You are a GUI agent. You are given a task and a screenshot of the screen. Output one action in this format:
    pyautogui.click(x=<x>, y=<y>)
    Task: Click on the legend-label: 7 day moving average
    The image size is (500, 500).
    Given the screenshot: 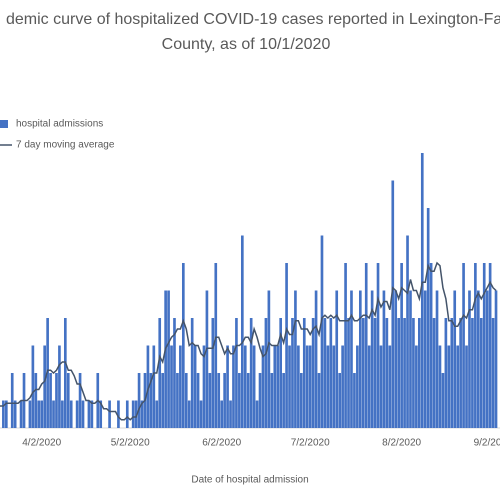 What is the action you would take?
    pyautogui.click(x=65, y=145)
    